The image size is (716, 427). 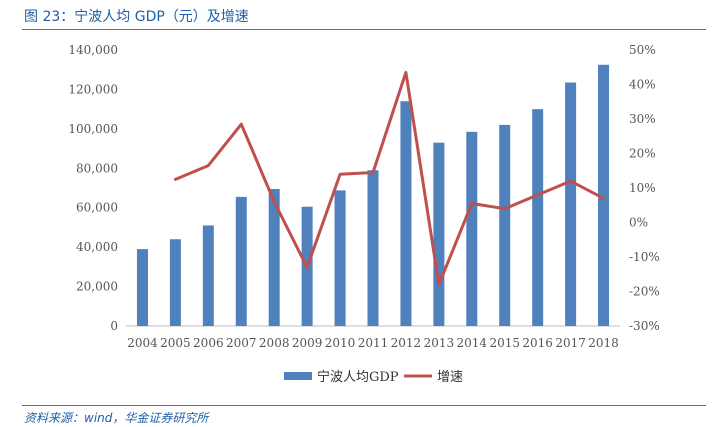 I want to click on x-tick-label: 2010, so click(x=340, y=343).